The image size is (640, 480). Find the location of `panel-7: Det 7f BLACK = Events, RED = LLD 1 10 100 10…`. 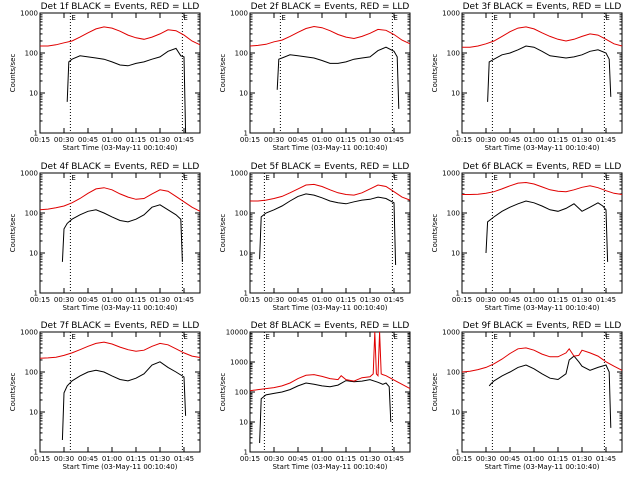

panel-7: Det 7f BLACK = Events, RED = LLD 1 10 100 10… is located at coordinates (105, 396).